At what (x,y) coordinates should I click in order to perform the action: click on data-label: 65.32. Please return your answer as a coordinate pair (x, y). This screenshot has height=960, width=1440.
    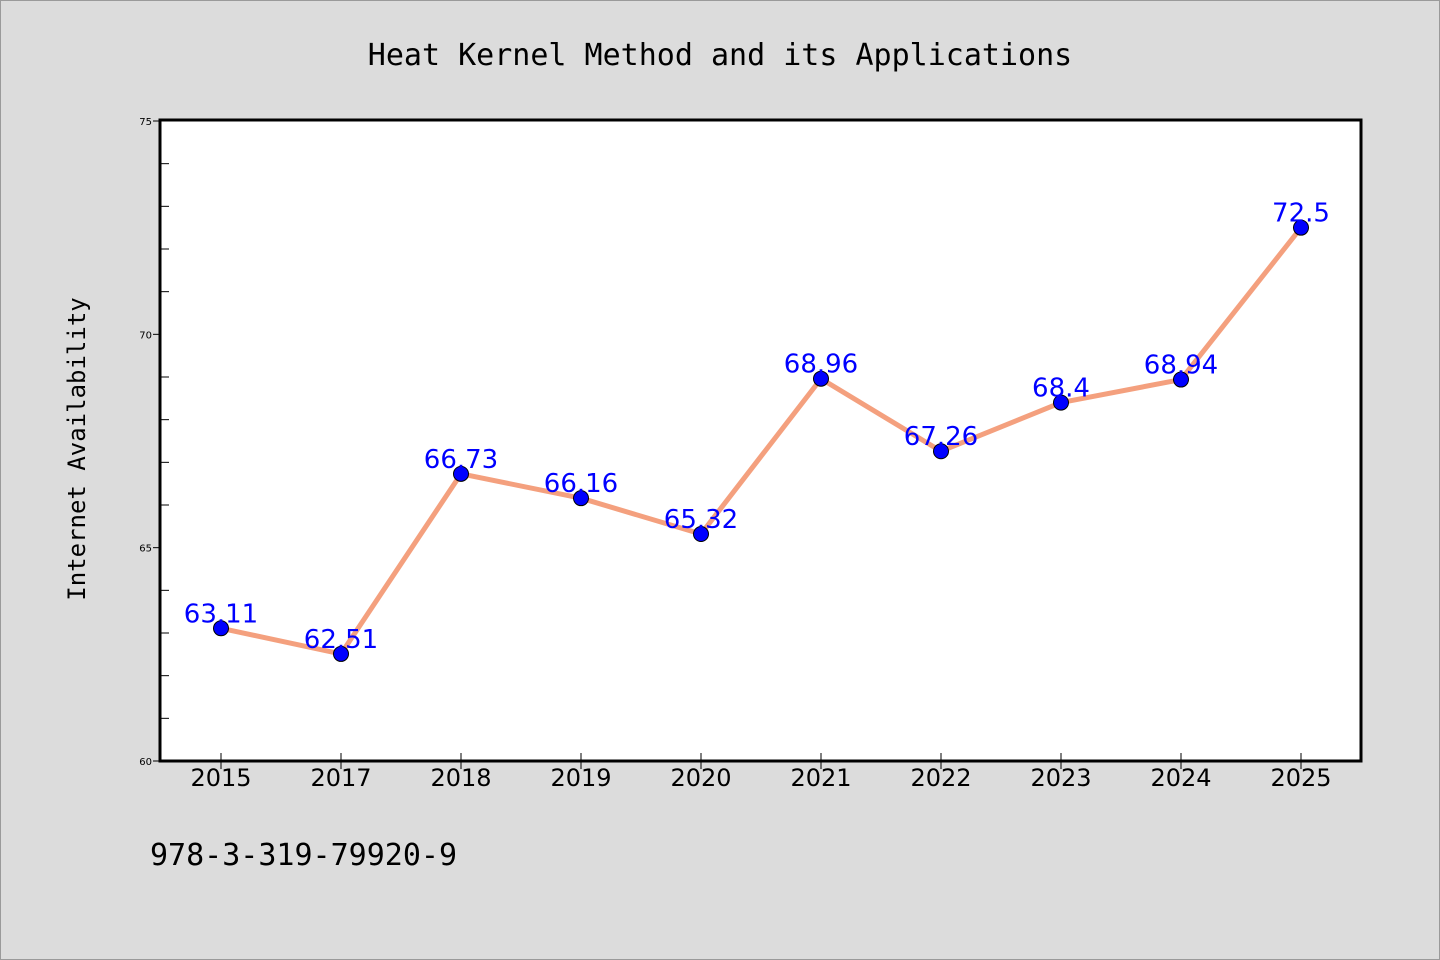
    Looking at the image, I should click on (701, 520).